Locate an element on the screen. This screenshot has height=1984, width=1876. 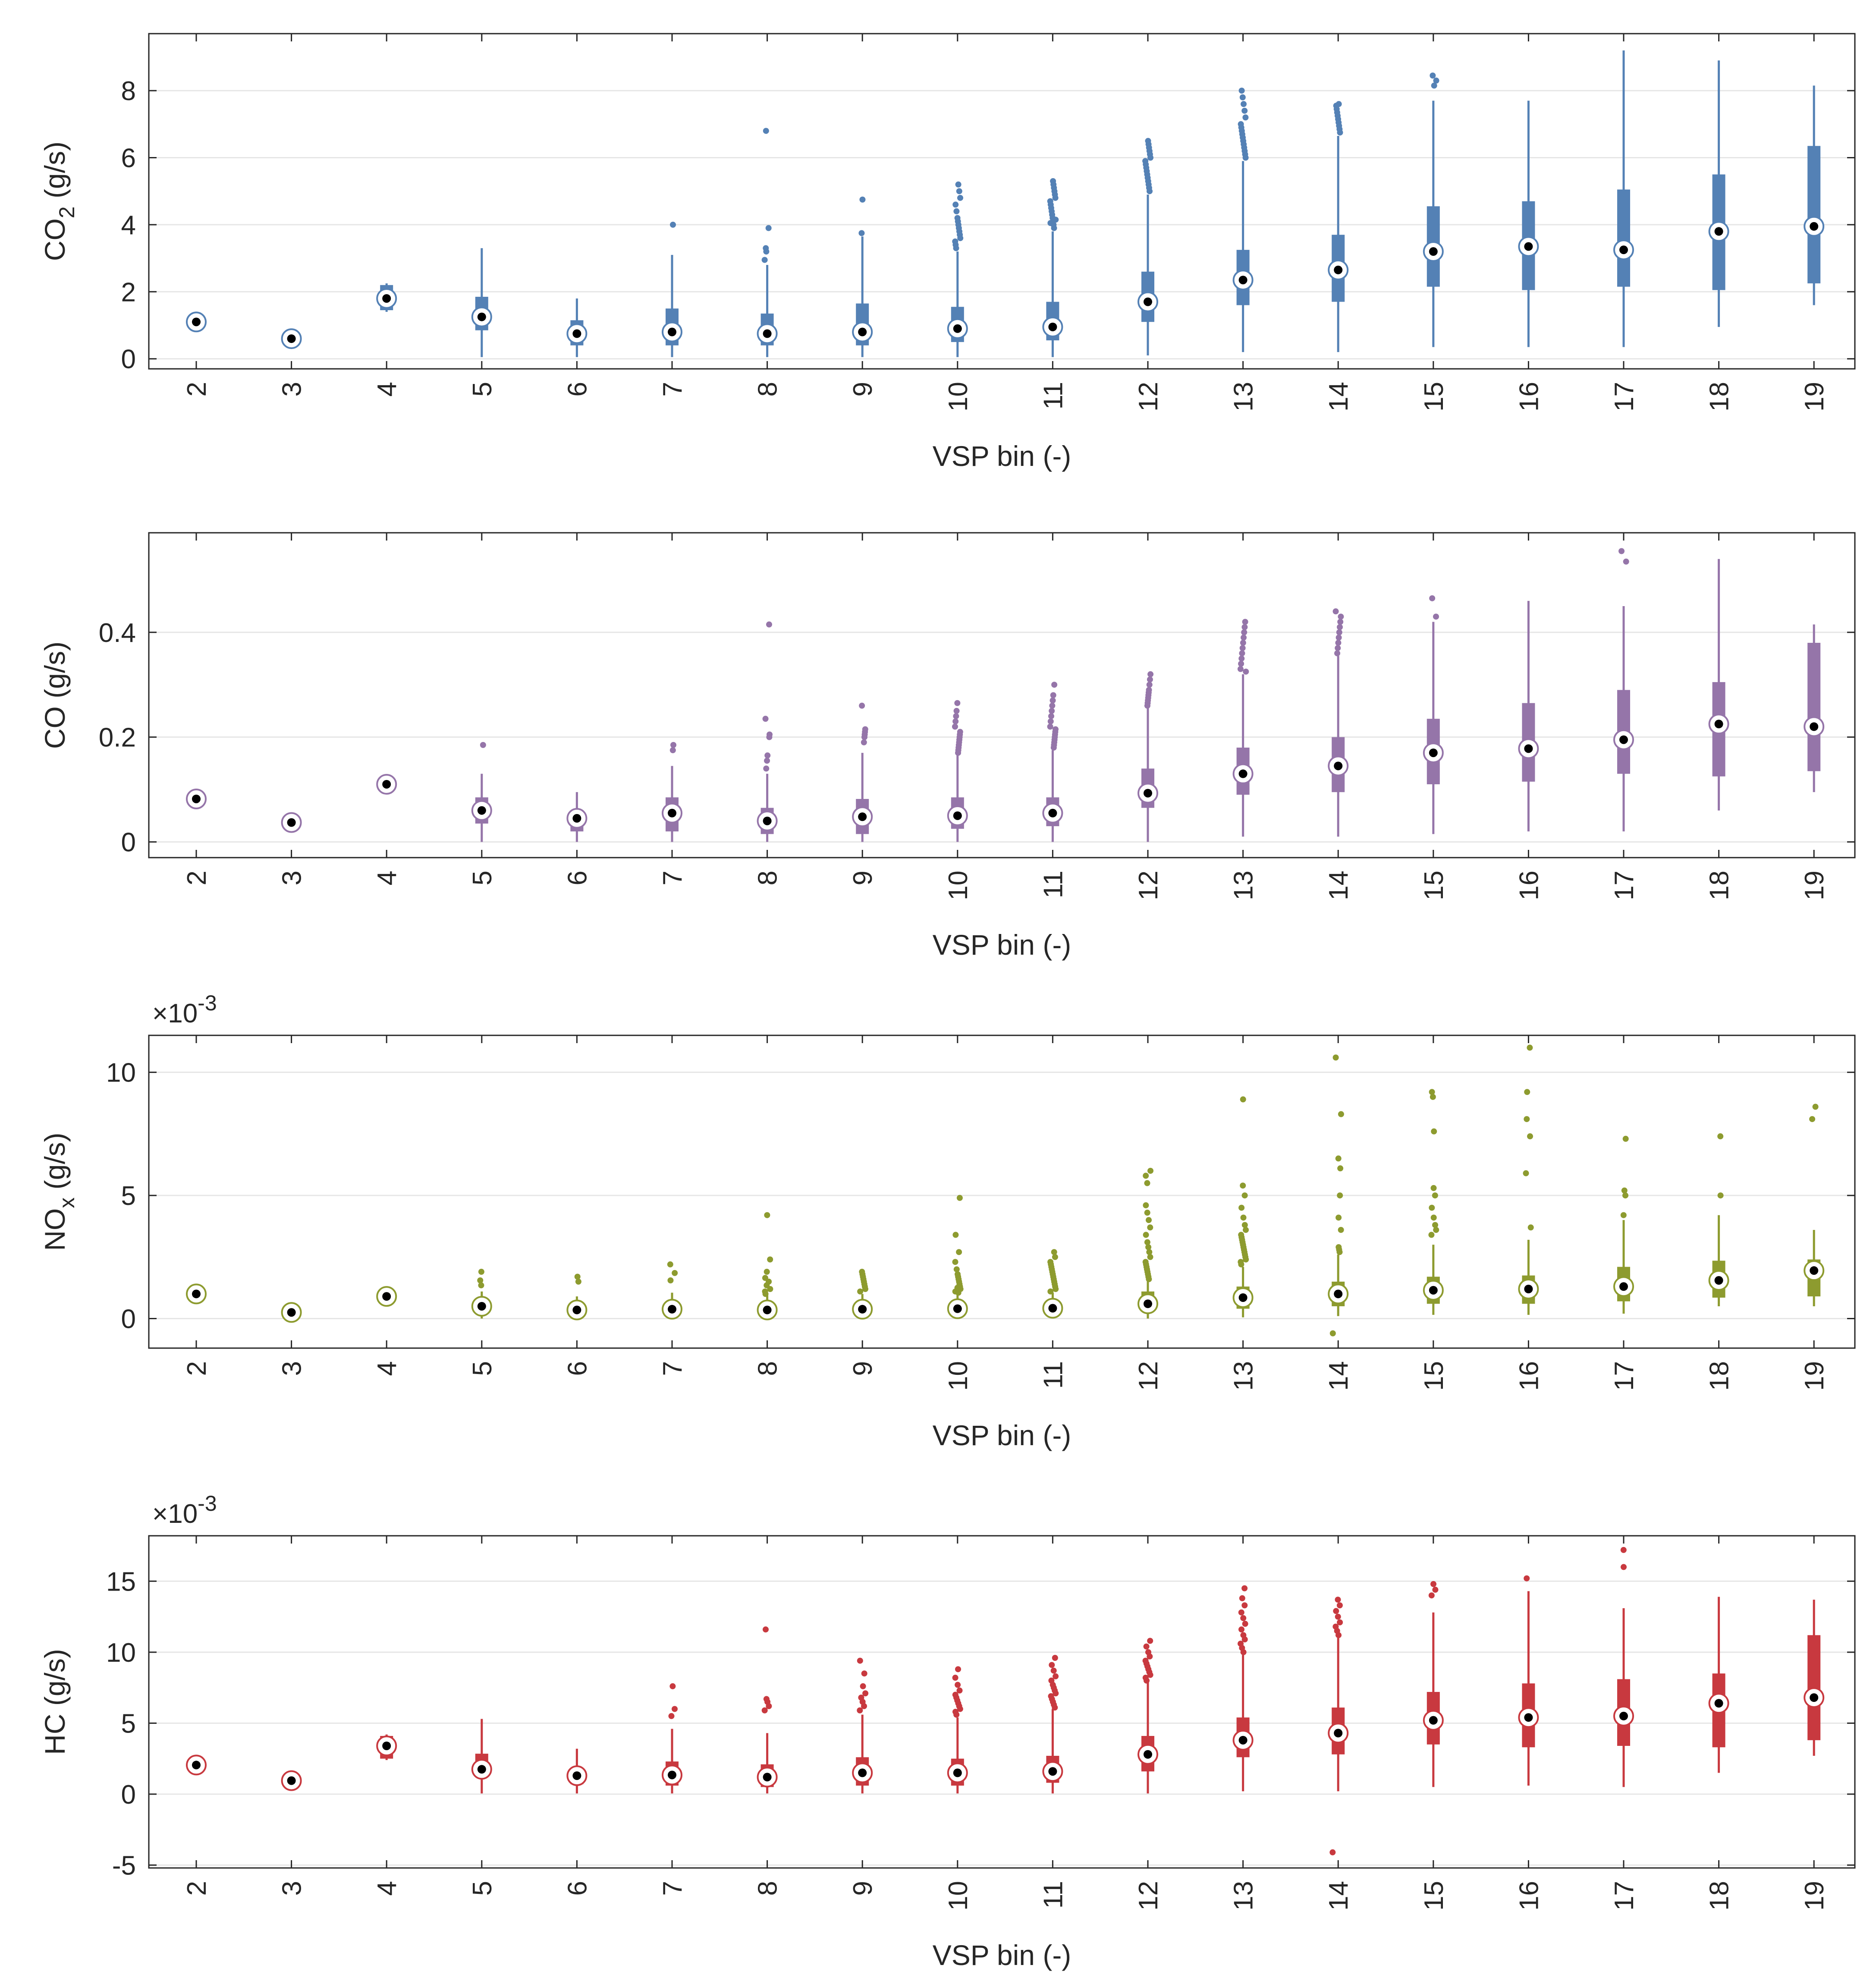
x-tick-label: 11 is located at coordinates (1053, 1375).